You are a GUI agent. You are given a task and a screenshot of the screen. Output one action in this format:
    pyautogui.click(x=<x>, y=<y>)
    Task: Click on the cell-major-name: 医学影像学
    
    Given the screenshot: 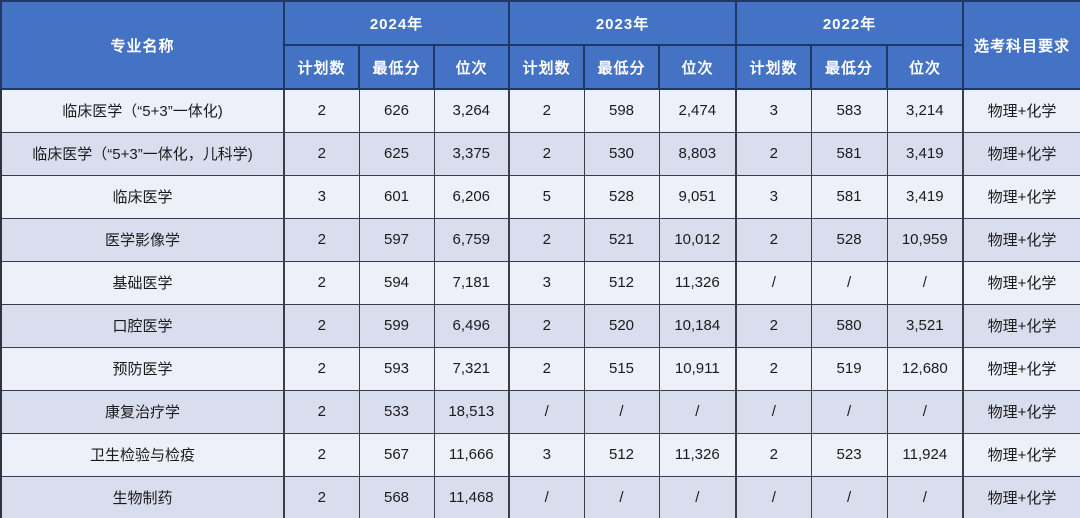 What is the action you would take?
    pyautogui.click(x=142, y=239)
    